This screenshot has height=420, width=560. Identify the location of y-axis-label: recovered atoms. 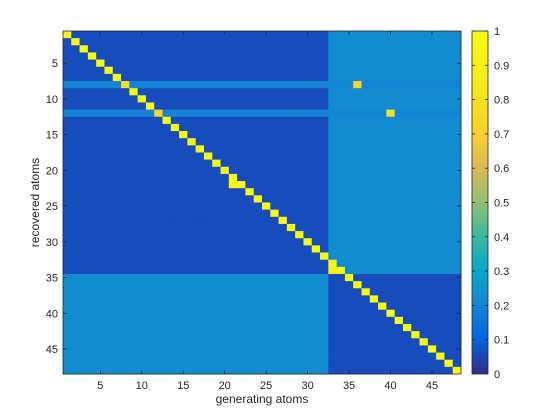
(35, 202).